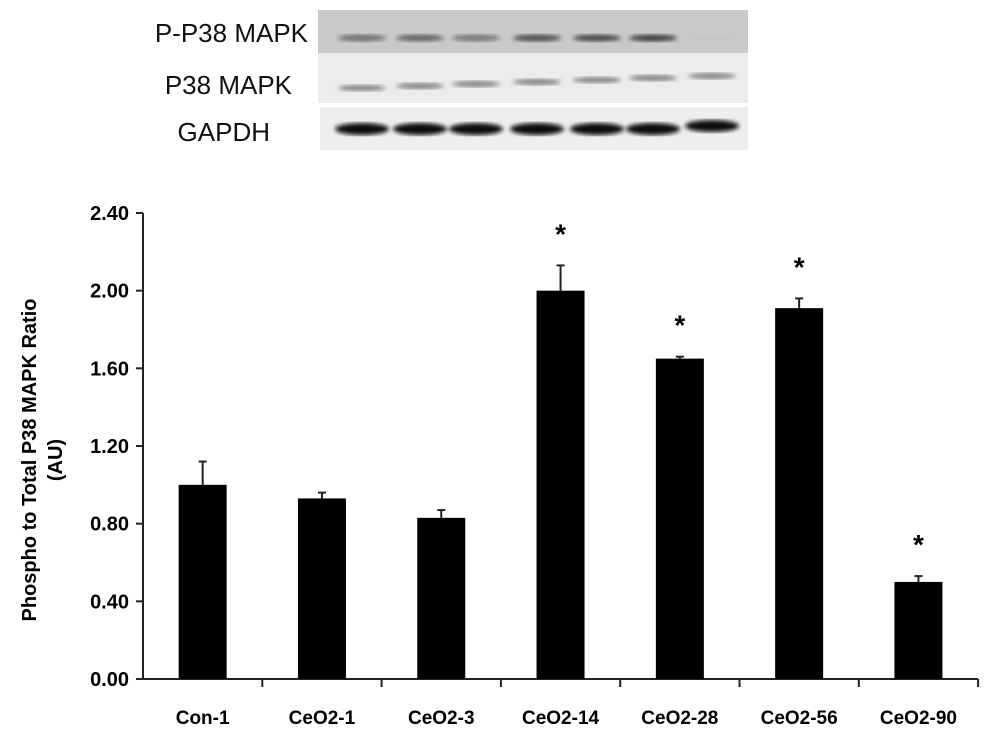 This screenshot has height=742, width=1000. I want to click on blot-label-p-p38: P-P38 MAPK, so click(231, 33).